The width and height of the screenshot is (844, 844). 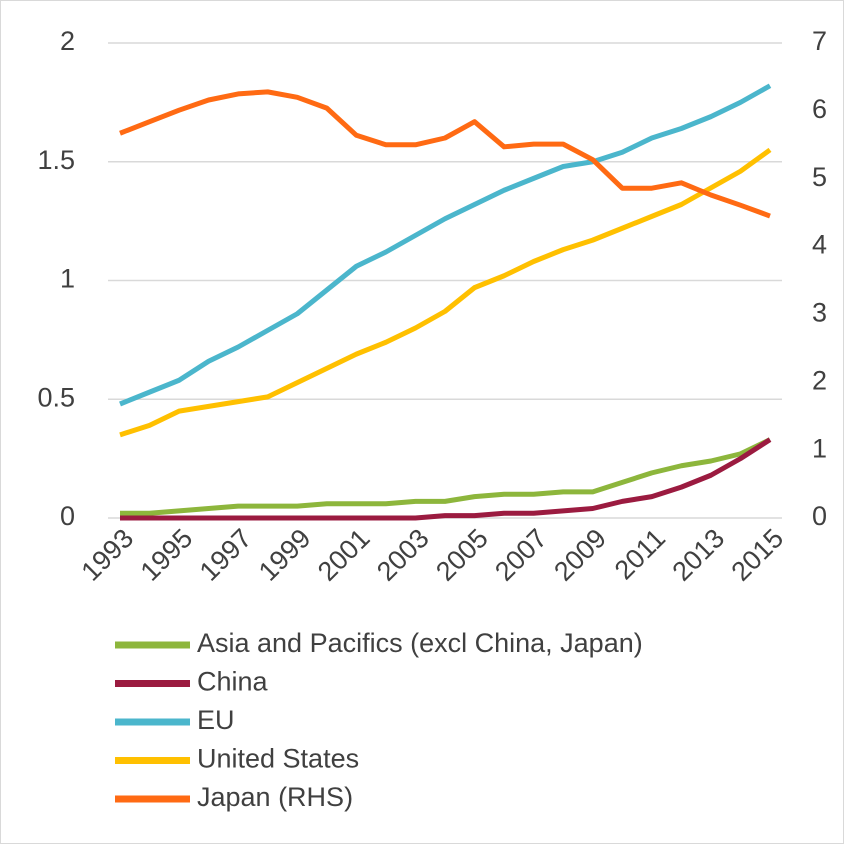 What do you see at coordinates (67, 279) in the screenshot?
I see `y-tick-label: 1` at bounding box center [67, 279].